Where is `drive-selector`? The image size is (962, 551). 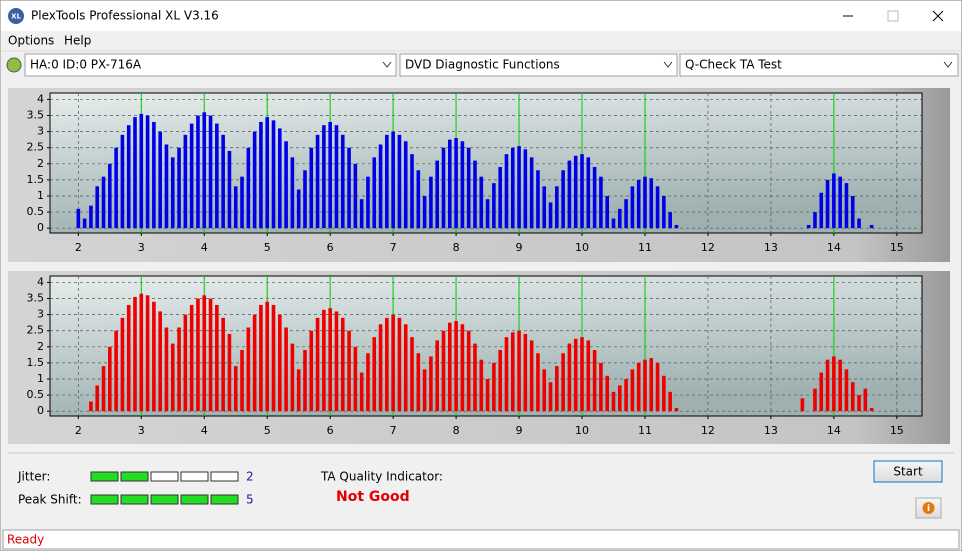 drive-selector is located at coordinates (210, 65).